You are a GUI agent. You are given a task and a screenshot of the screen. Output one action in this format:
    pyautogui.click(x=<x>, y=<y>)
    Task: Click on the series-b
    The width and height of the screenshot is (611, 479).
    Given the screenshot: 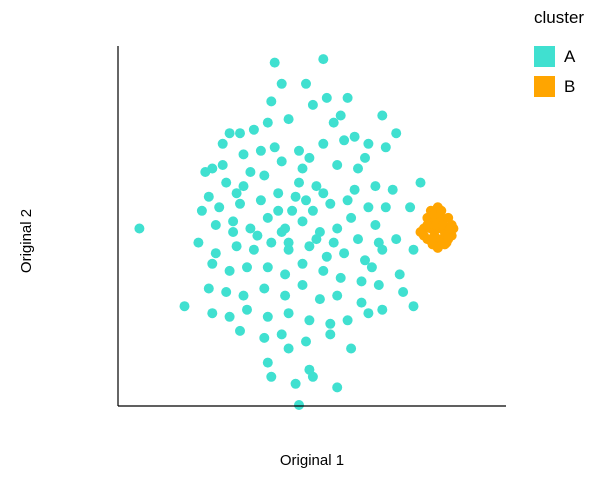 What is the action you would take?
    pyautogui.click(x=437, y=227)
    